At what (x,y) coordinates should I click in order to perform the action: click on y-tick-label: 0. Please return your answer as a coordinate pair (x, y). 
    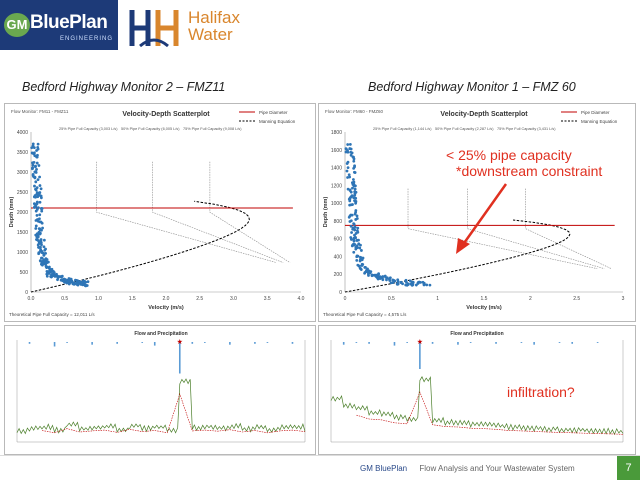
    Looking at the image, I should click on (340, 293).